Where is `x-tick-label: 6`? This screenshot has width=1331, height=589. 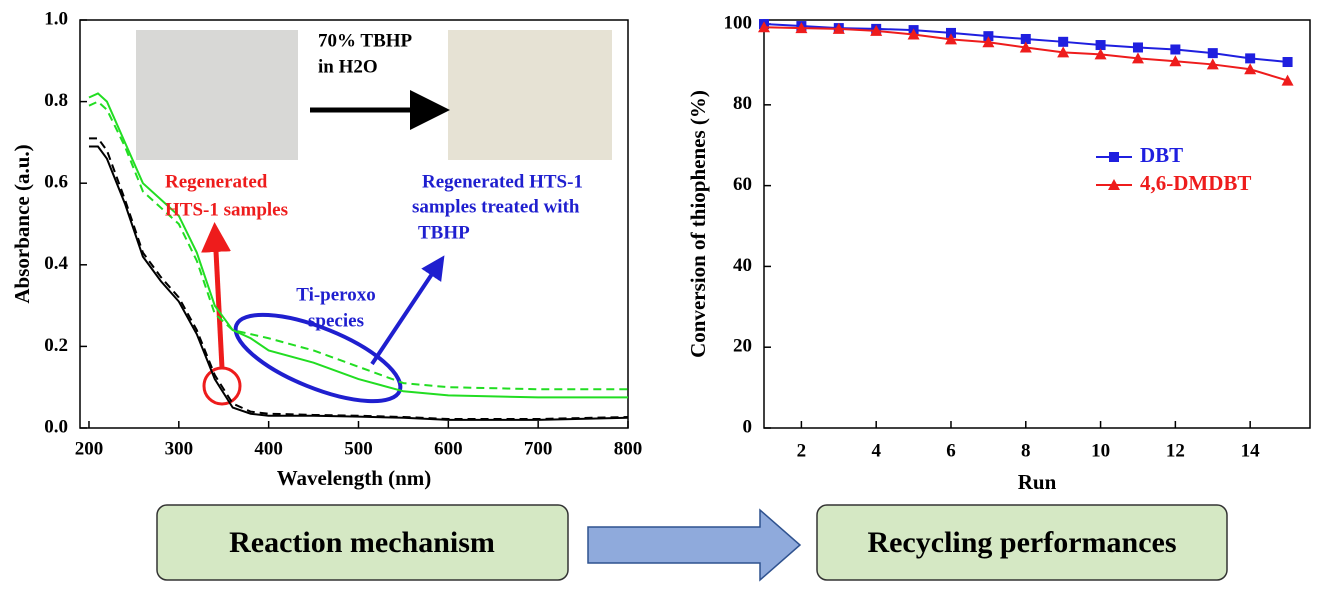
x-tick-label: 6 is located at coordinates (951, 450).